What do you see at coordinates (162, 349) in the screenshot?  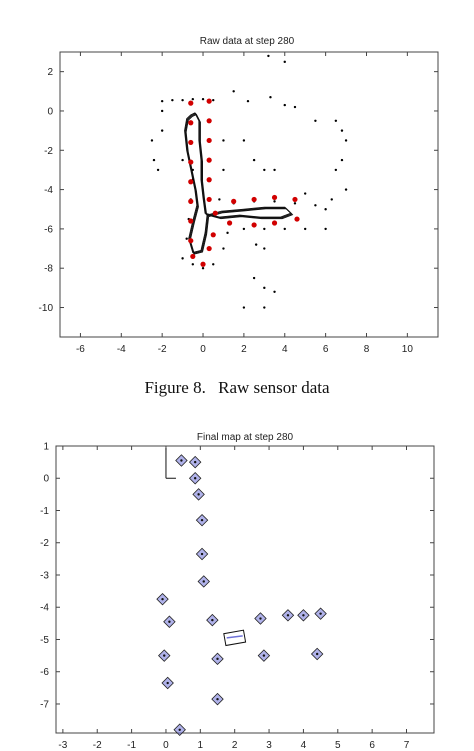 I see `x-tick-label: -2` at bounding box center [162, 349].